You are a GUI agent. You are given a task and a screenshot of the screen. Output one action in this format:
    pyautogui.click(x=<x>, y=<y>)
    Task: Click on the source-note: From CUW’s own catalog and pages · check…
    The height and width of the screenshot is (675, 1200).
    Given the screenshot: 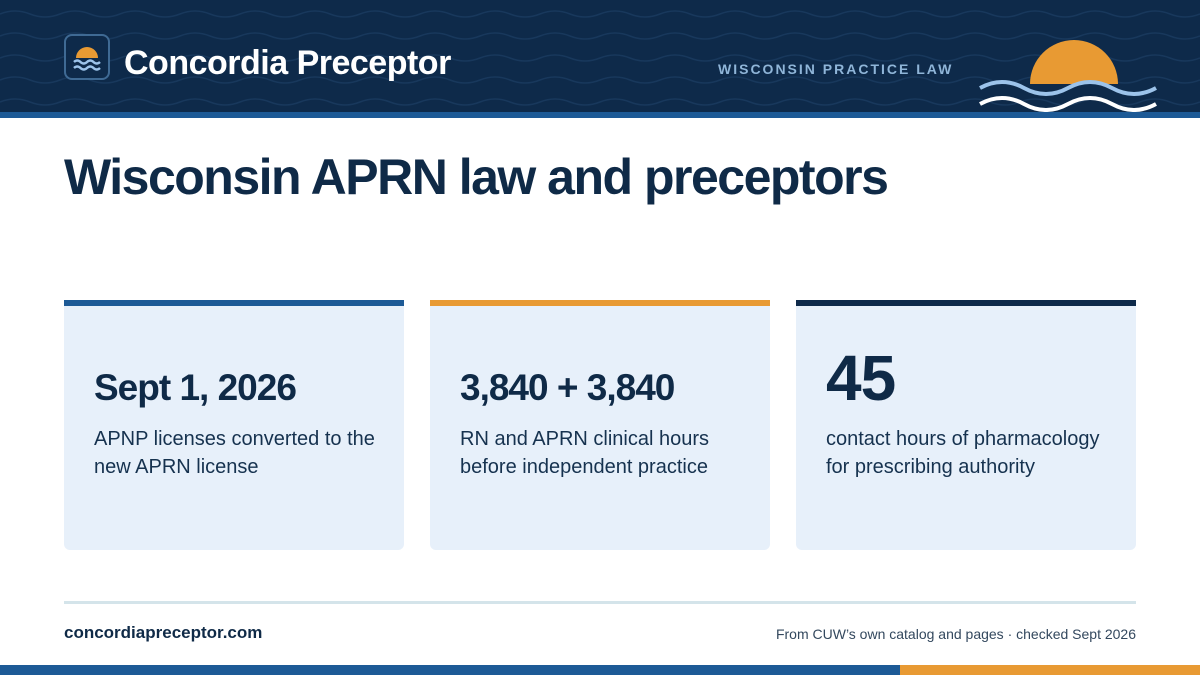 What is the action you would take?
    pyautogui.click(x=955, y=634)
    